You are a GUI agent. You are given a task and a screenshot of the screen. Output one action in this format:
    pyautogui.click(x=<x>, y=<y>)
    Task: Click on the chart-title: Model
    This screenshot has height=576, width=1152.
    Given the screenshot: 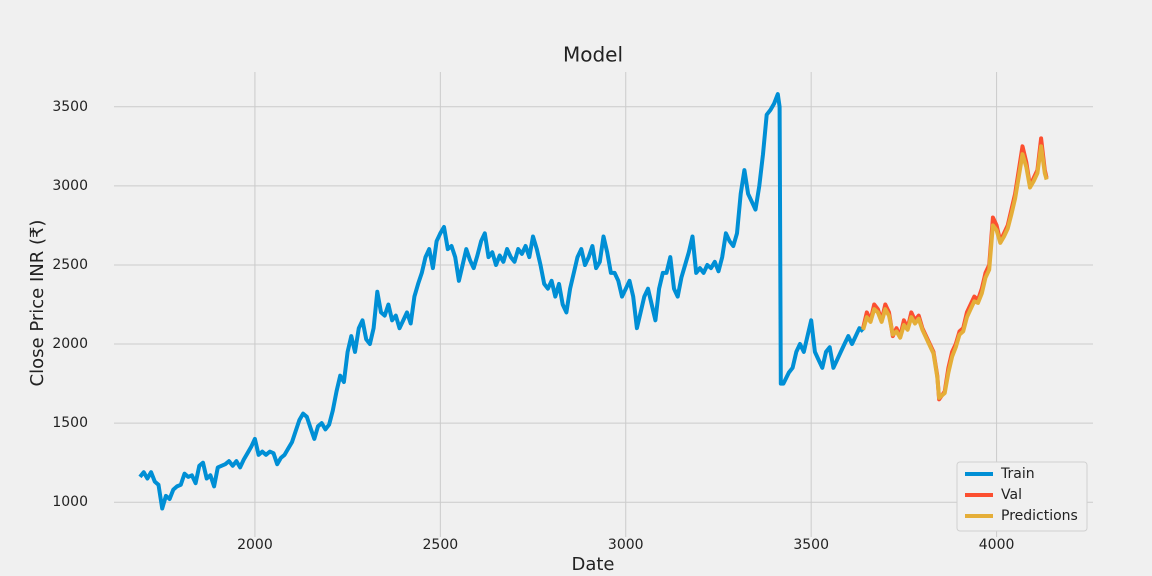 What is the action you would take?
    pyautogui.click(x=593, y=55)
    